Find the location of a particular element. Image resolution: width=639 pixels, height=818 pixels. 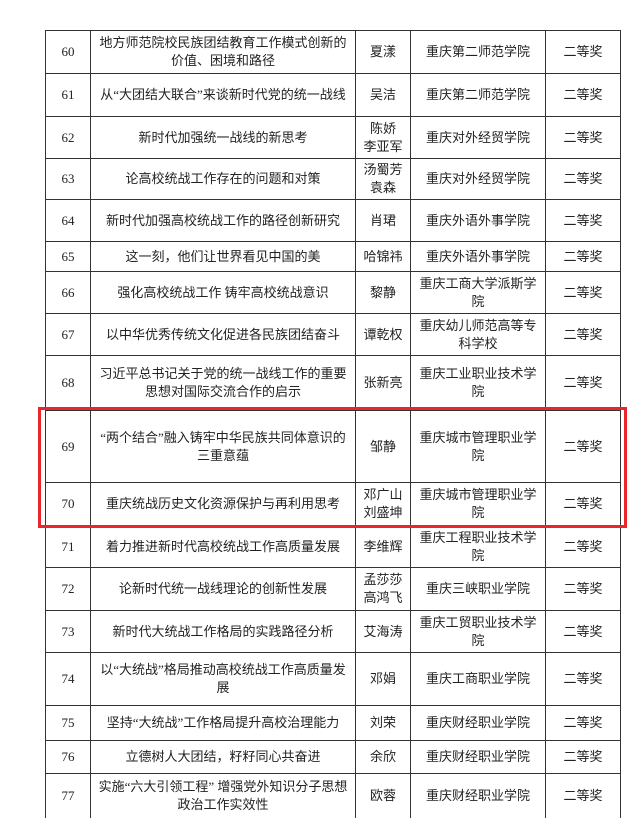

row-number: 65 is located at coordinates (68, 256).